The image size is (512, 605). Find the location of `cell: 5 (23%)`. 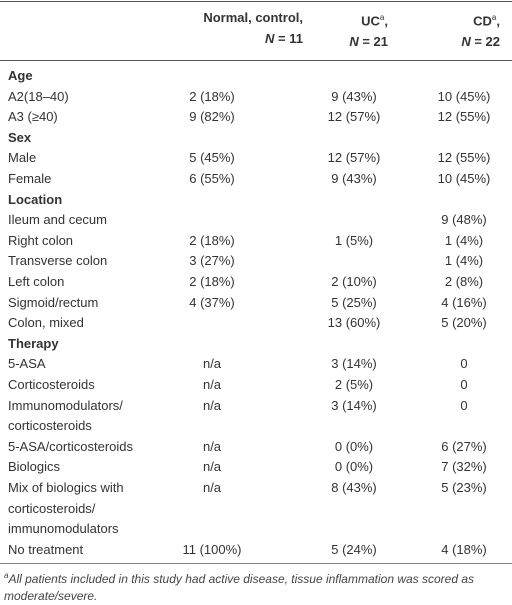

cell: 5 (23%) is located at coordinates (464, 487).